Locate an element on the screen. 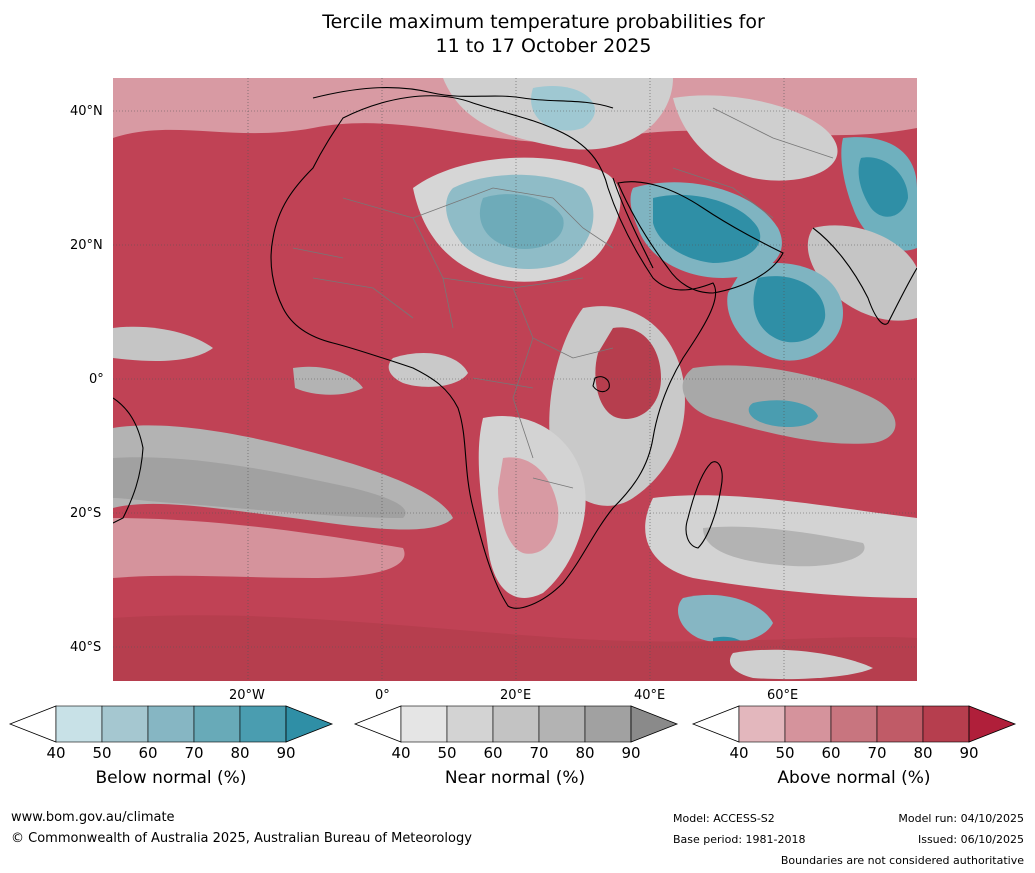 The height and width of the screenshot is (873, 1035). colorbar-near-normal is located at coordinates (516, 724).